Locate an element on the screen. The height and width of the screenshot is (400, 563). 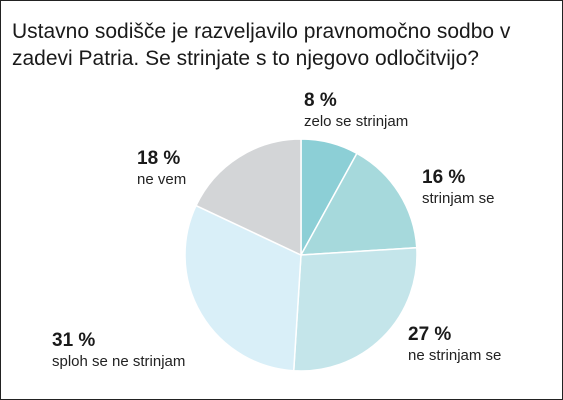
slice-category-label: strinjam se is located at coordinates (458, 198).